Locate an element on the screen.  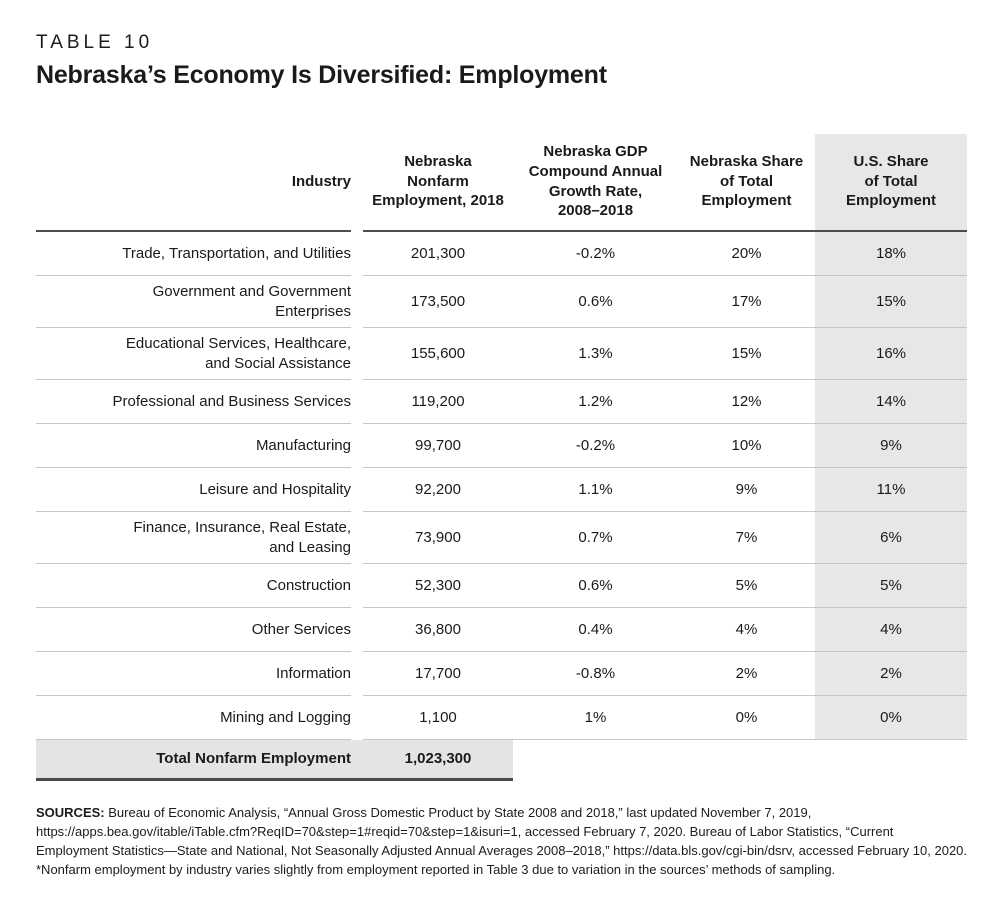
industry-cell: Other Services is located at coordinates (193, 630).